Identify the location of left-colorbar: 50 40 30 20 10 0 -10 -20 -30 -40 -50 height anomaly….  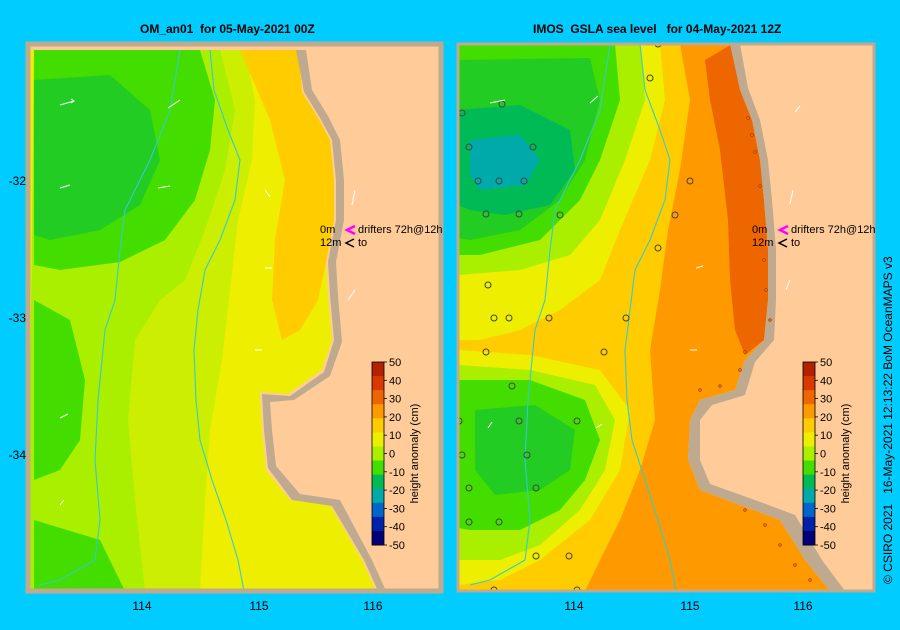
(396, 454).